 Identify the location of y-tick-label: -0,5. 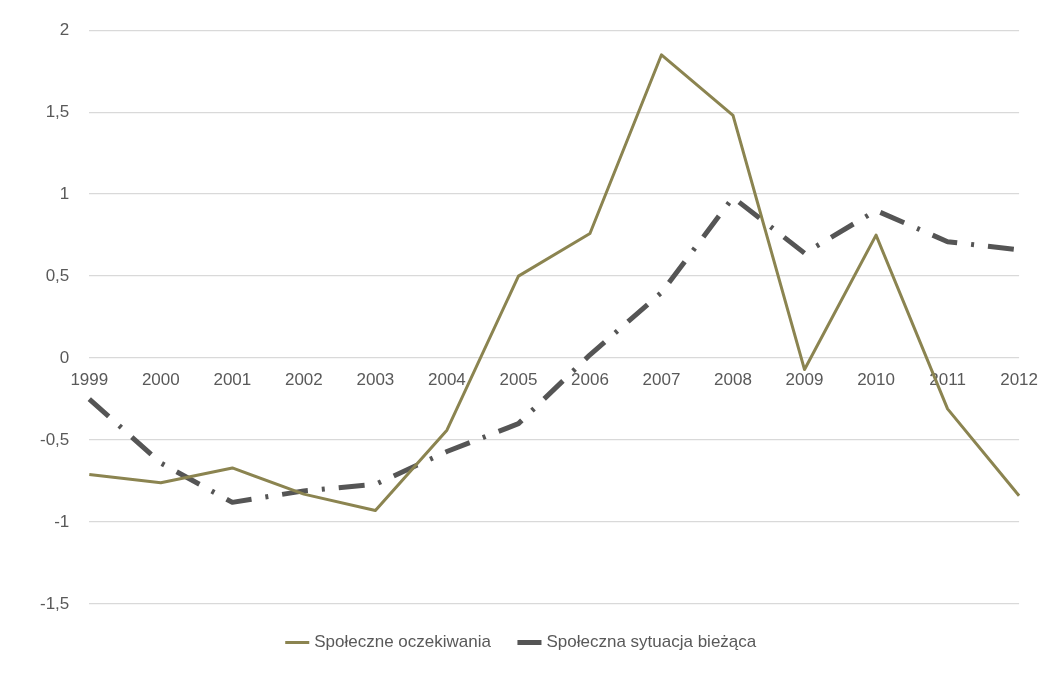
(55, 439).